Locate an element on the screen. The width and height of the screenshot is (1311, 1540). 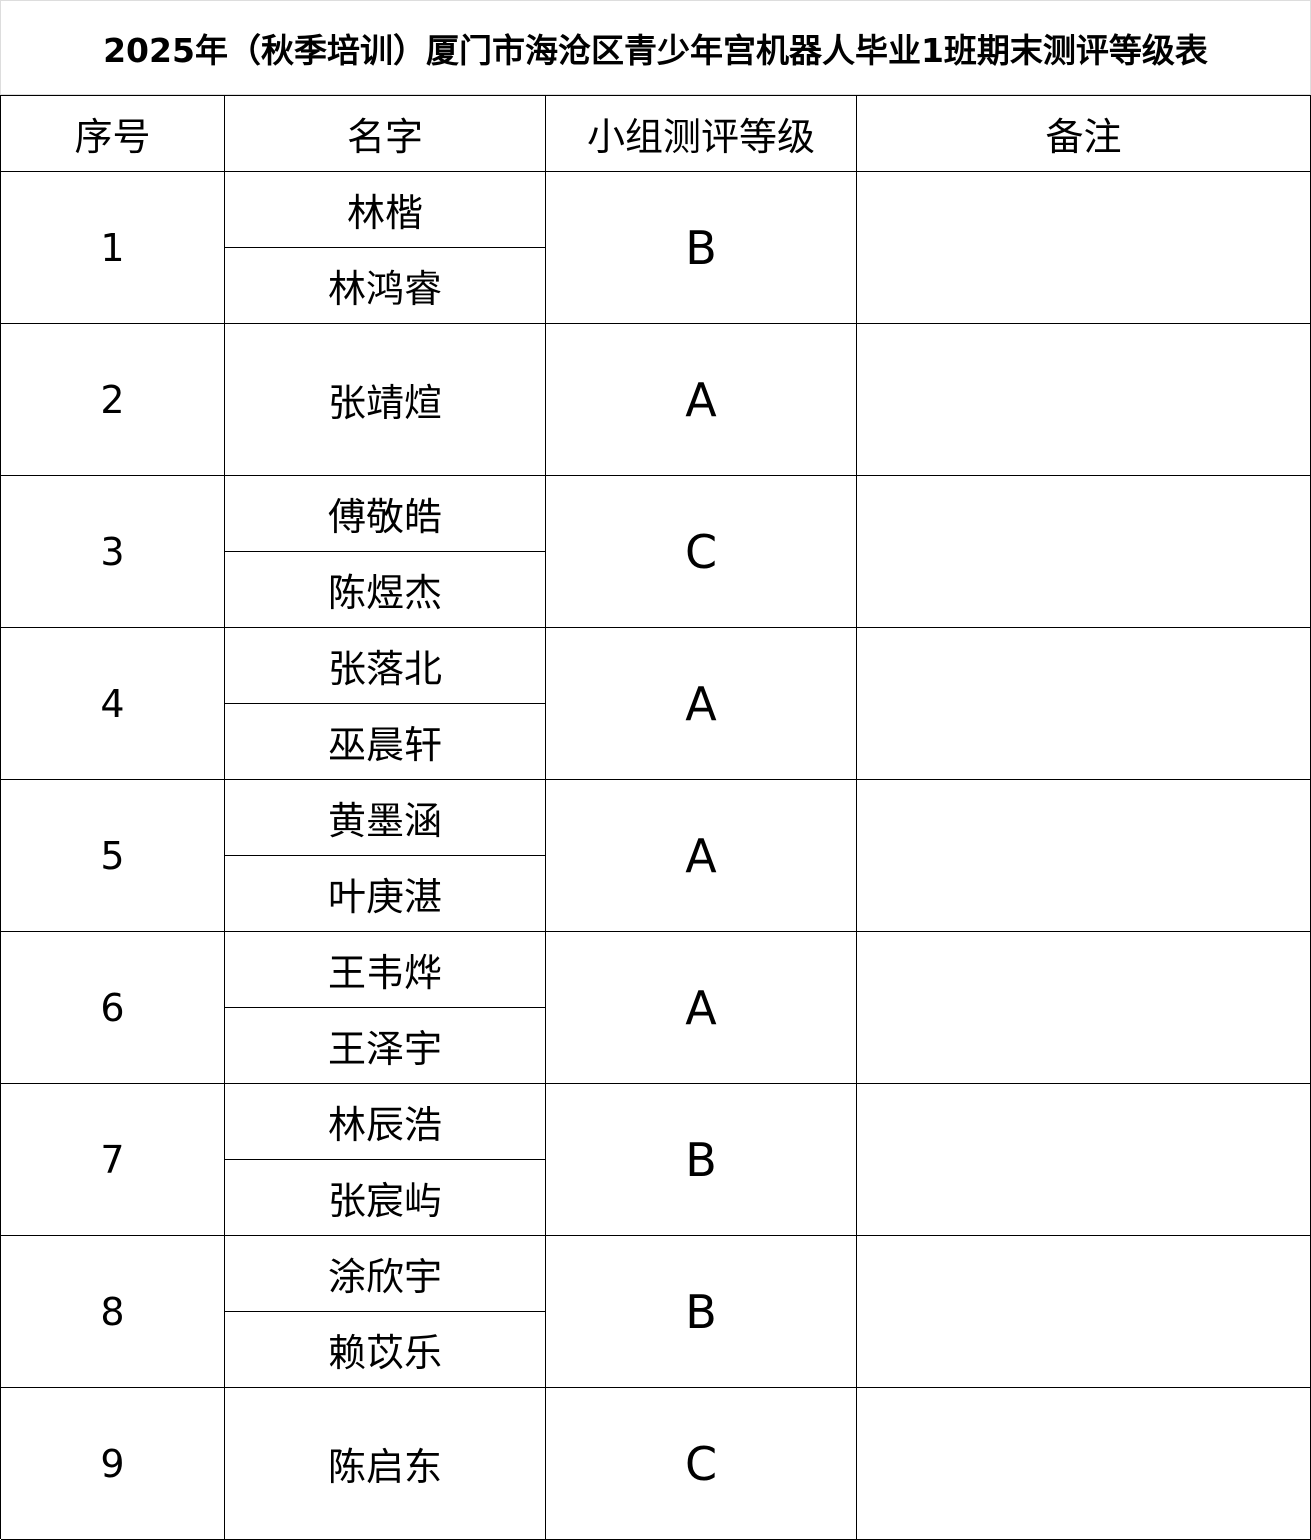
header-cell: 序号 is located at coordinates (113, 134).